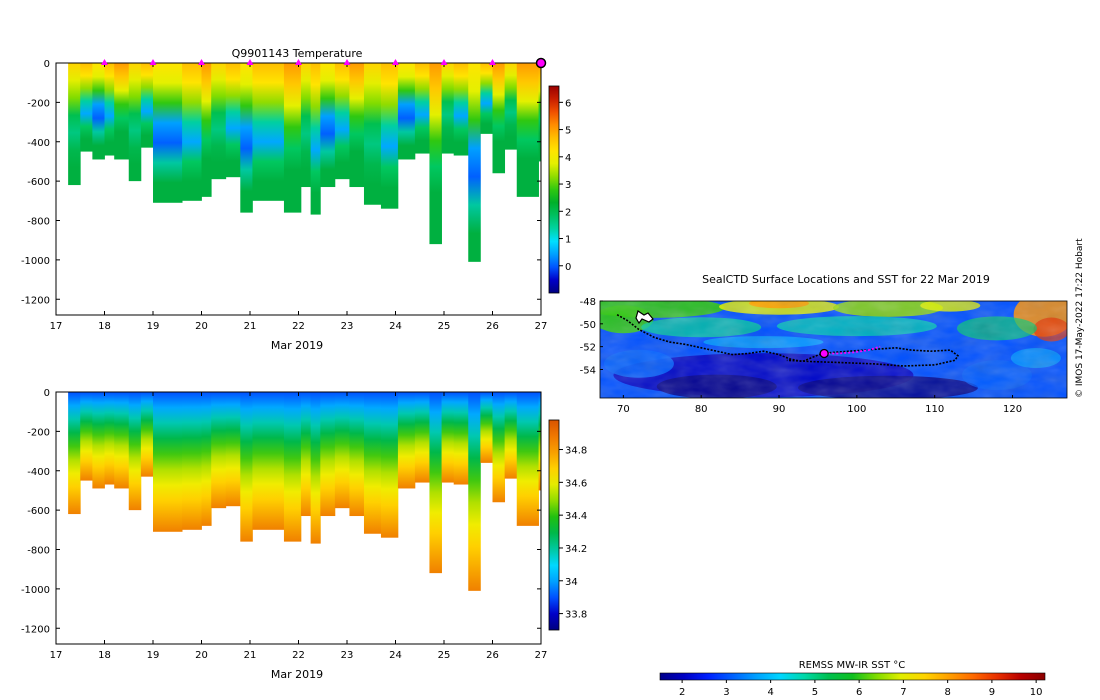  Describe the element at coordinates (903, 692) in the screenshot. I see `sst-colorbar-tick-label: 7` at that location.